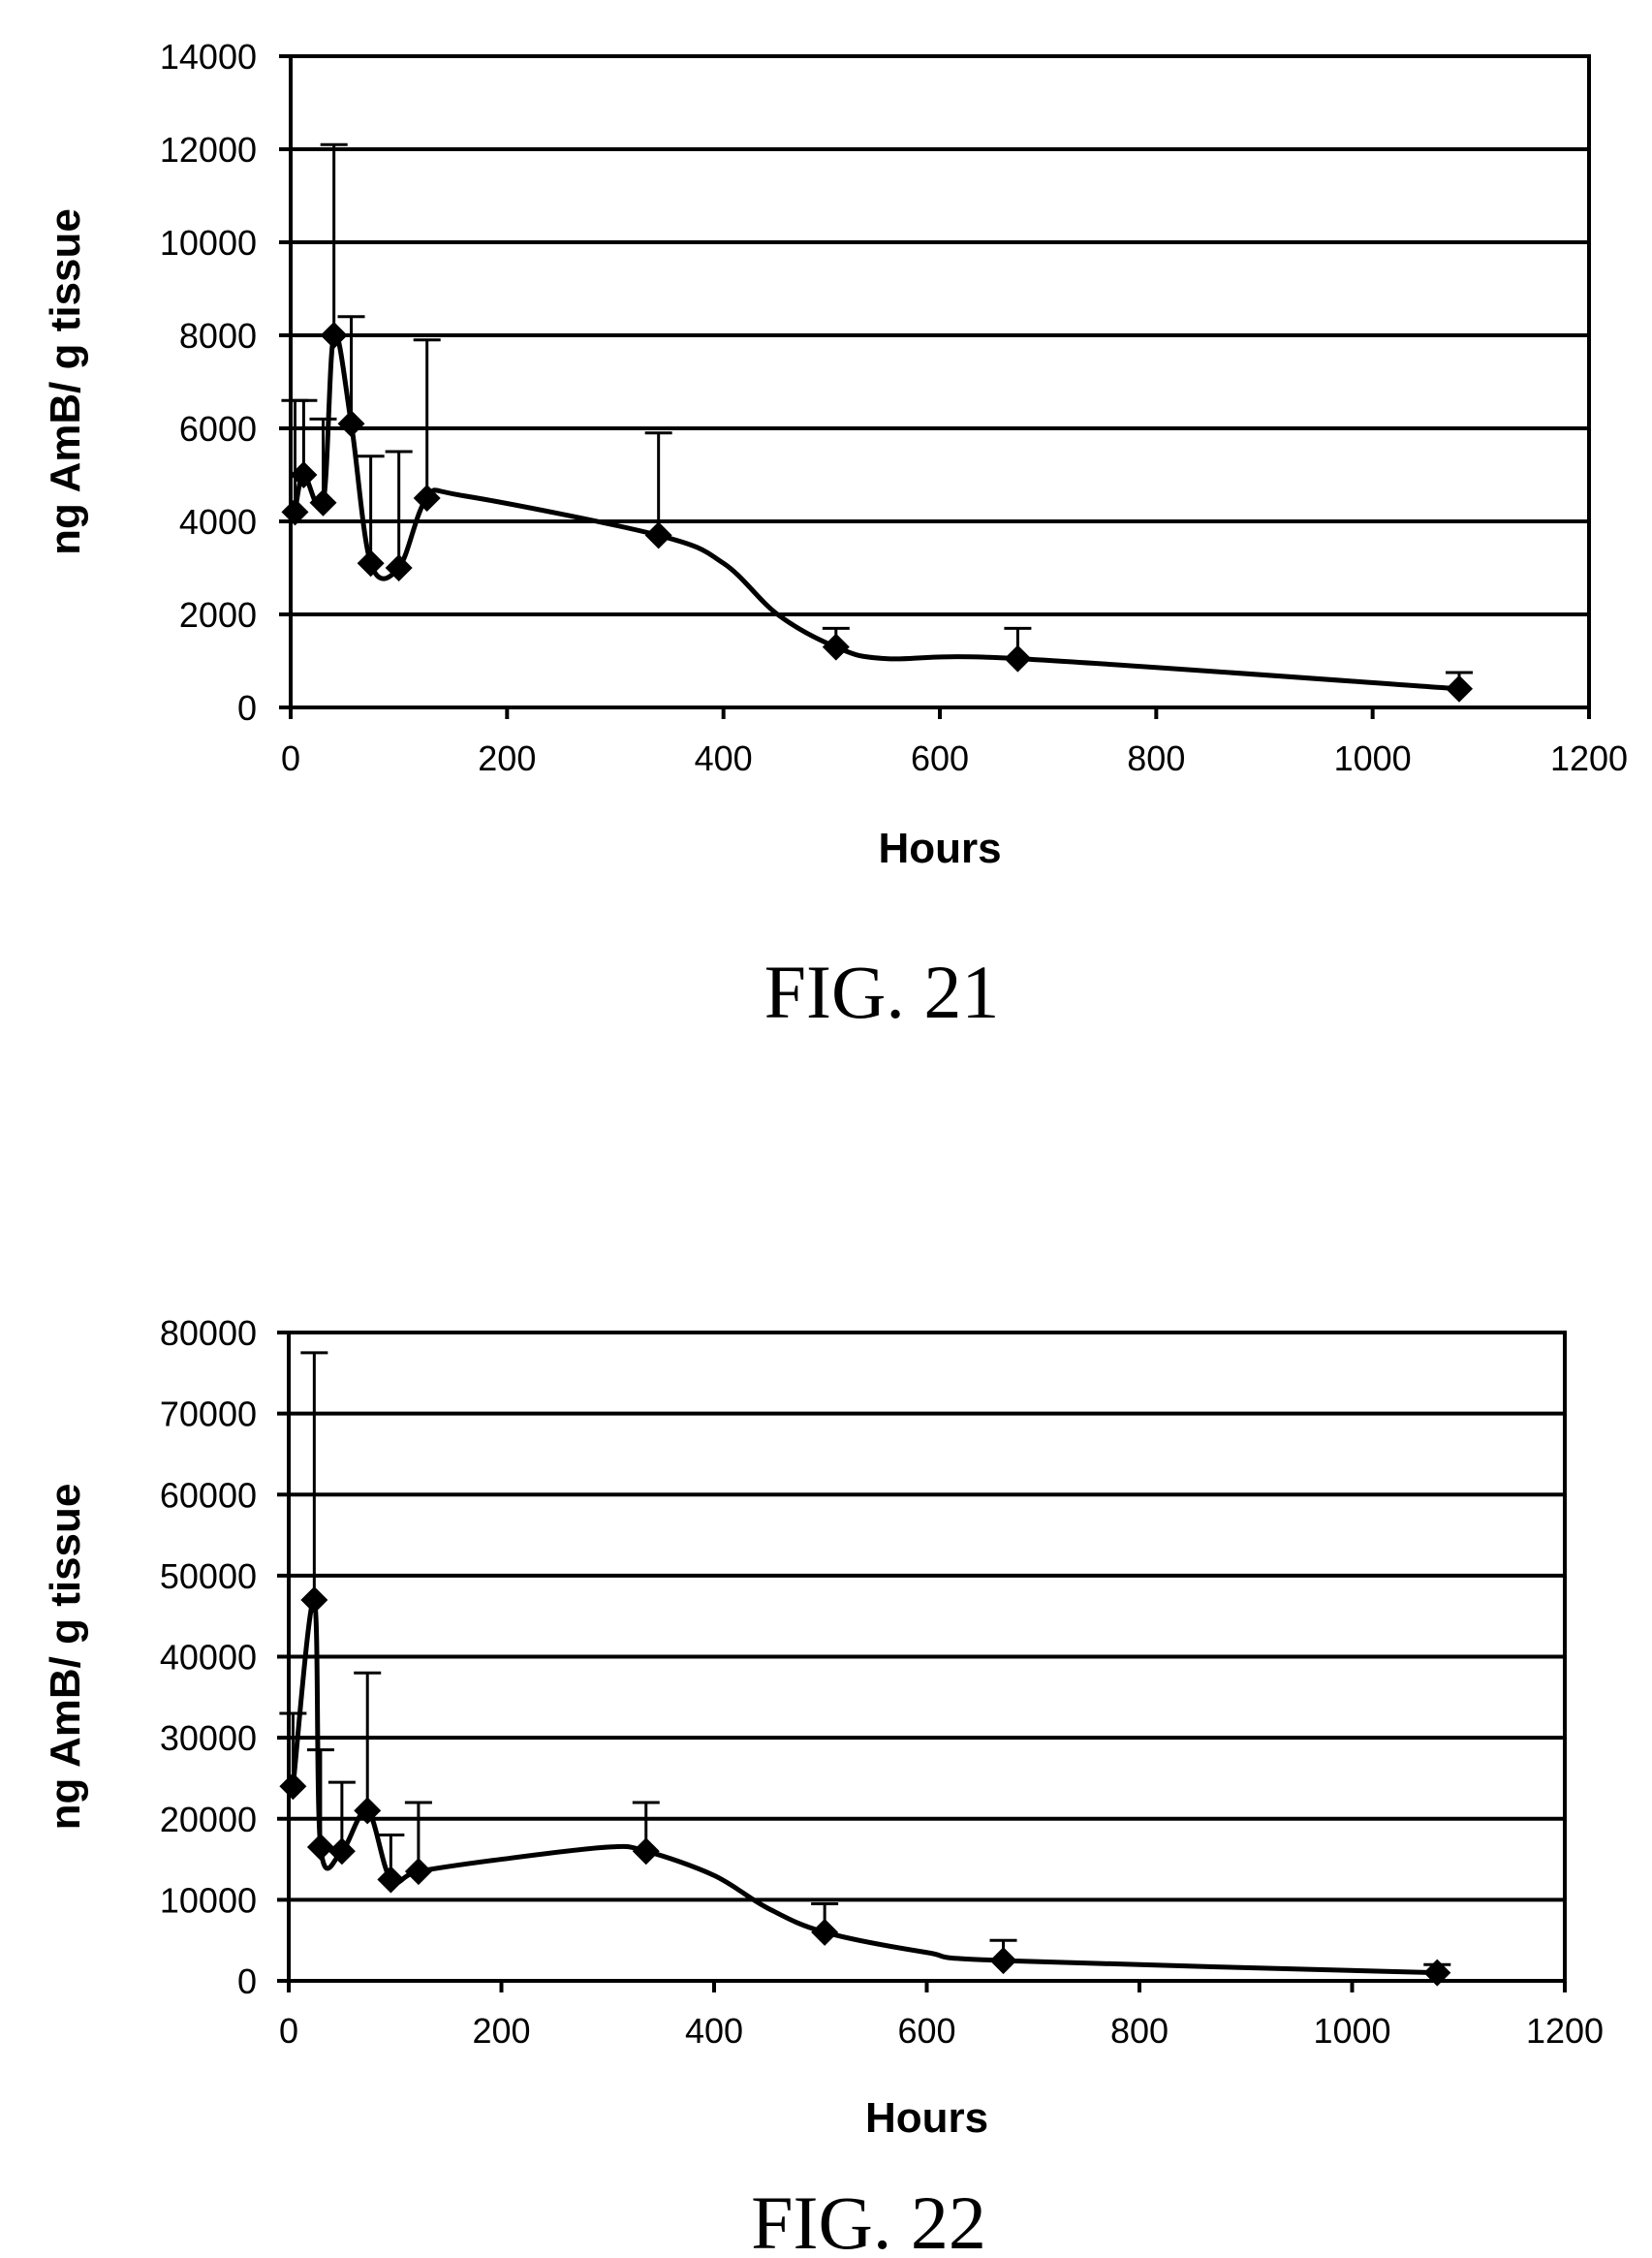  I want to click on y-tick-label: 2000, so click(218, 615).